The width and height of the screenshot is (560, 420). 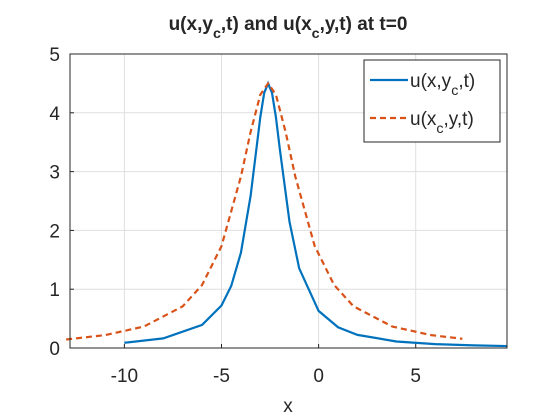 I want to click on legend: u(x,yc,t) u(xc,y,t), so click(x=432, y=101).